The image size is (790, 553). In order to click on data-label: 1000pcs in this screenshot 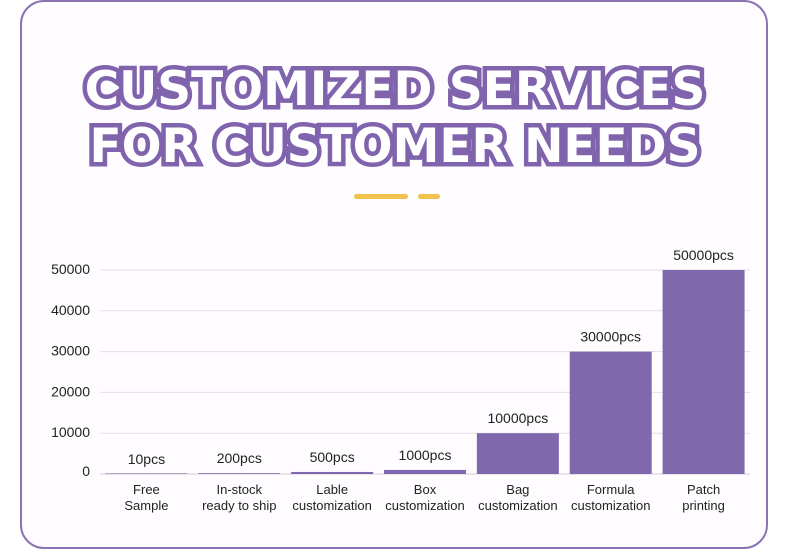, I will do `click(425, 455)`.